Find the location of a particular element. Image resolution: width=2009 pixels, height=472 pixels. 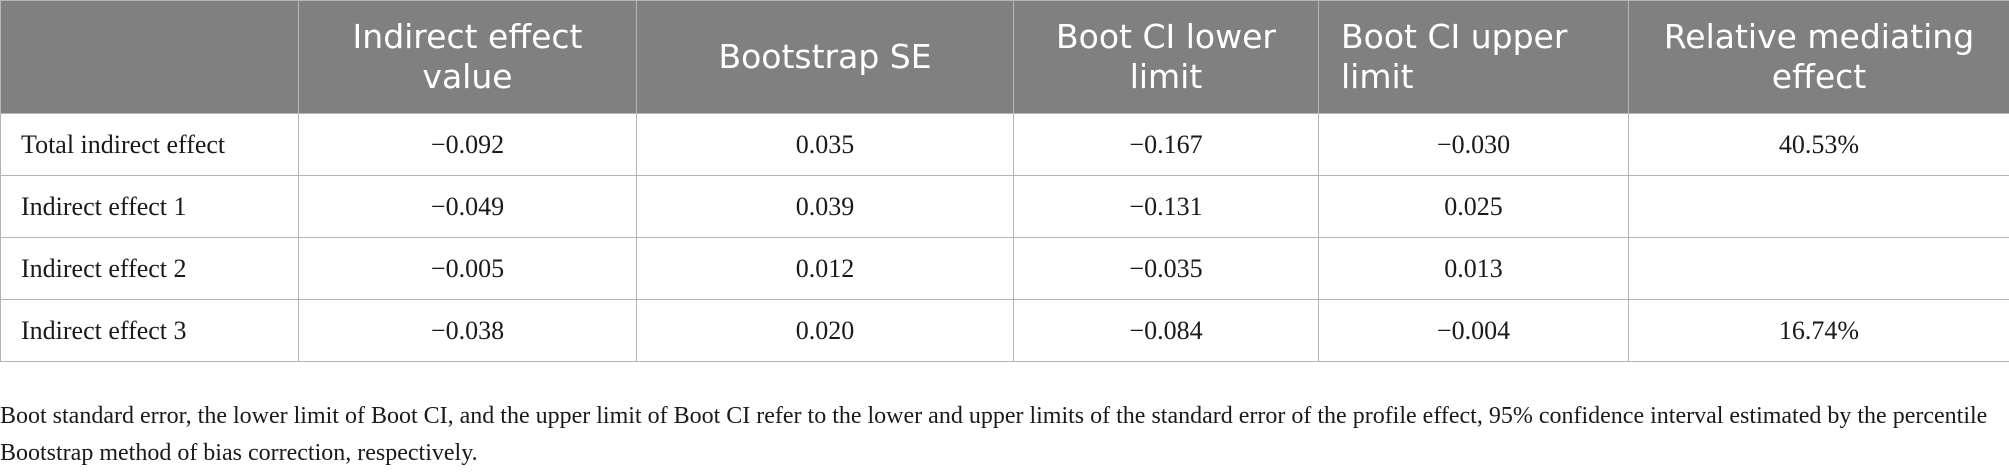

cell-bootstrap-se: 0.012 is located at coordinates (825, 269).